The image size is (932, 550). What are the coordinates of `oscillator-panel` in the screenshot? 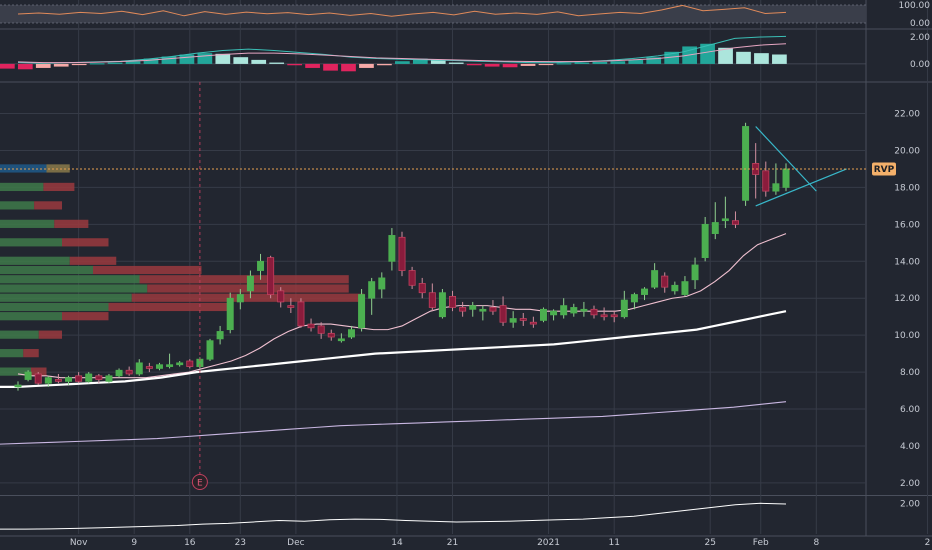 It's located at (433, 14).